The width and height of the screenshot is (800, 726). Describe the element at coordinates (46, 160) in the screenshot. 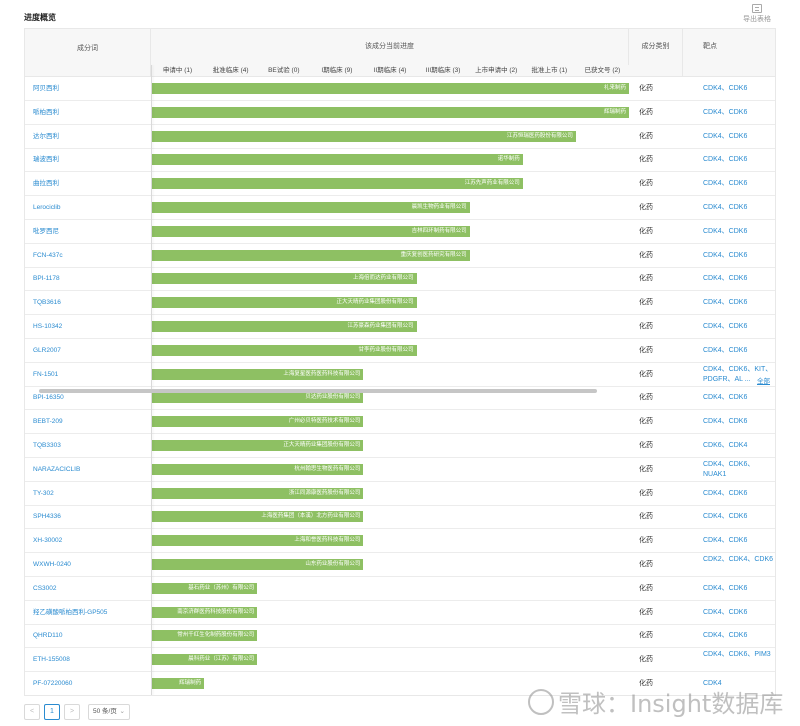

I see `ingredient-link: 瑞波西利` at that location.